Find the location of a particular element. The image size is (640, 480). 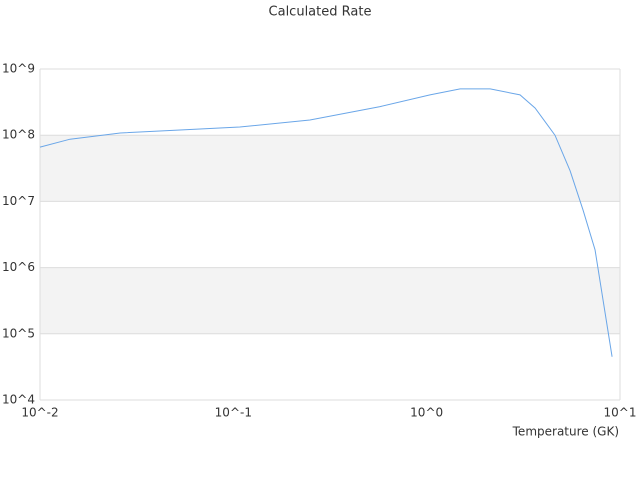

y-tick-label: 10^6 is located at coordinates (18, 267).